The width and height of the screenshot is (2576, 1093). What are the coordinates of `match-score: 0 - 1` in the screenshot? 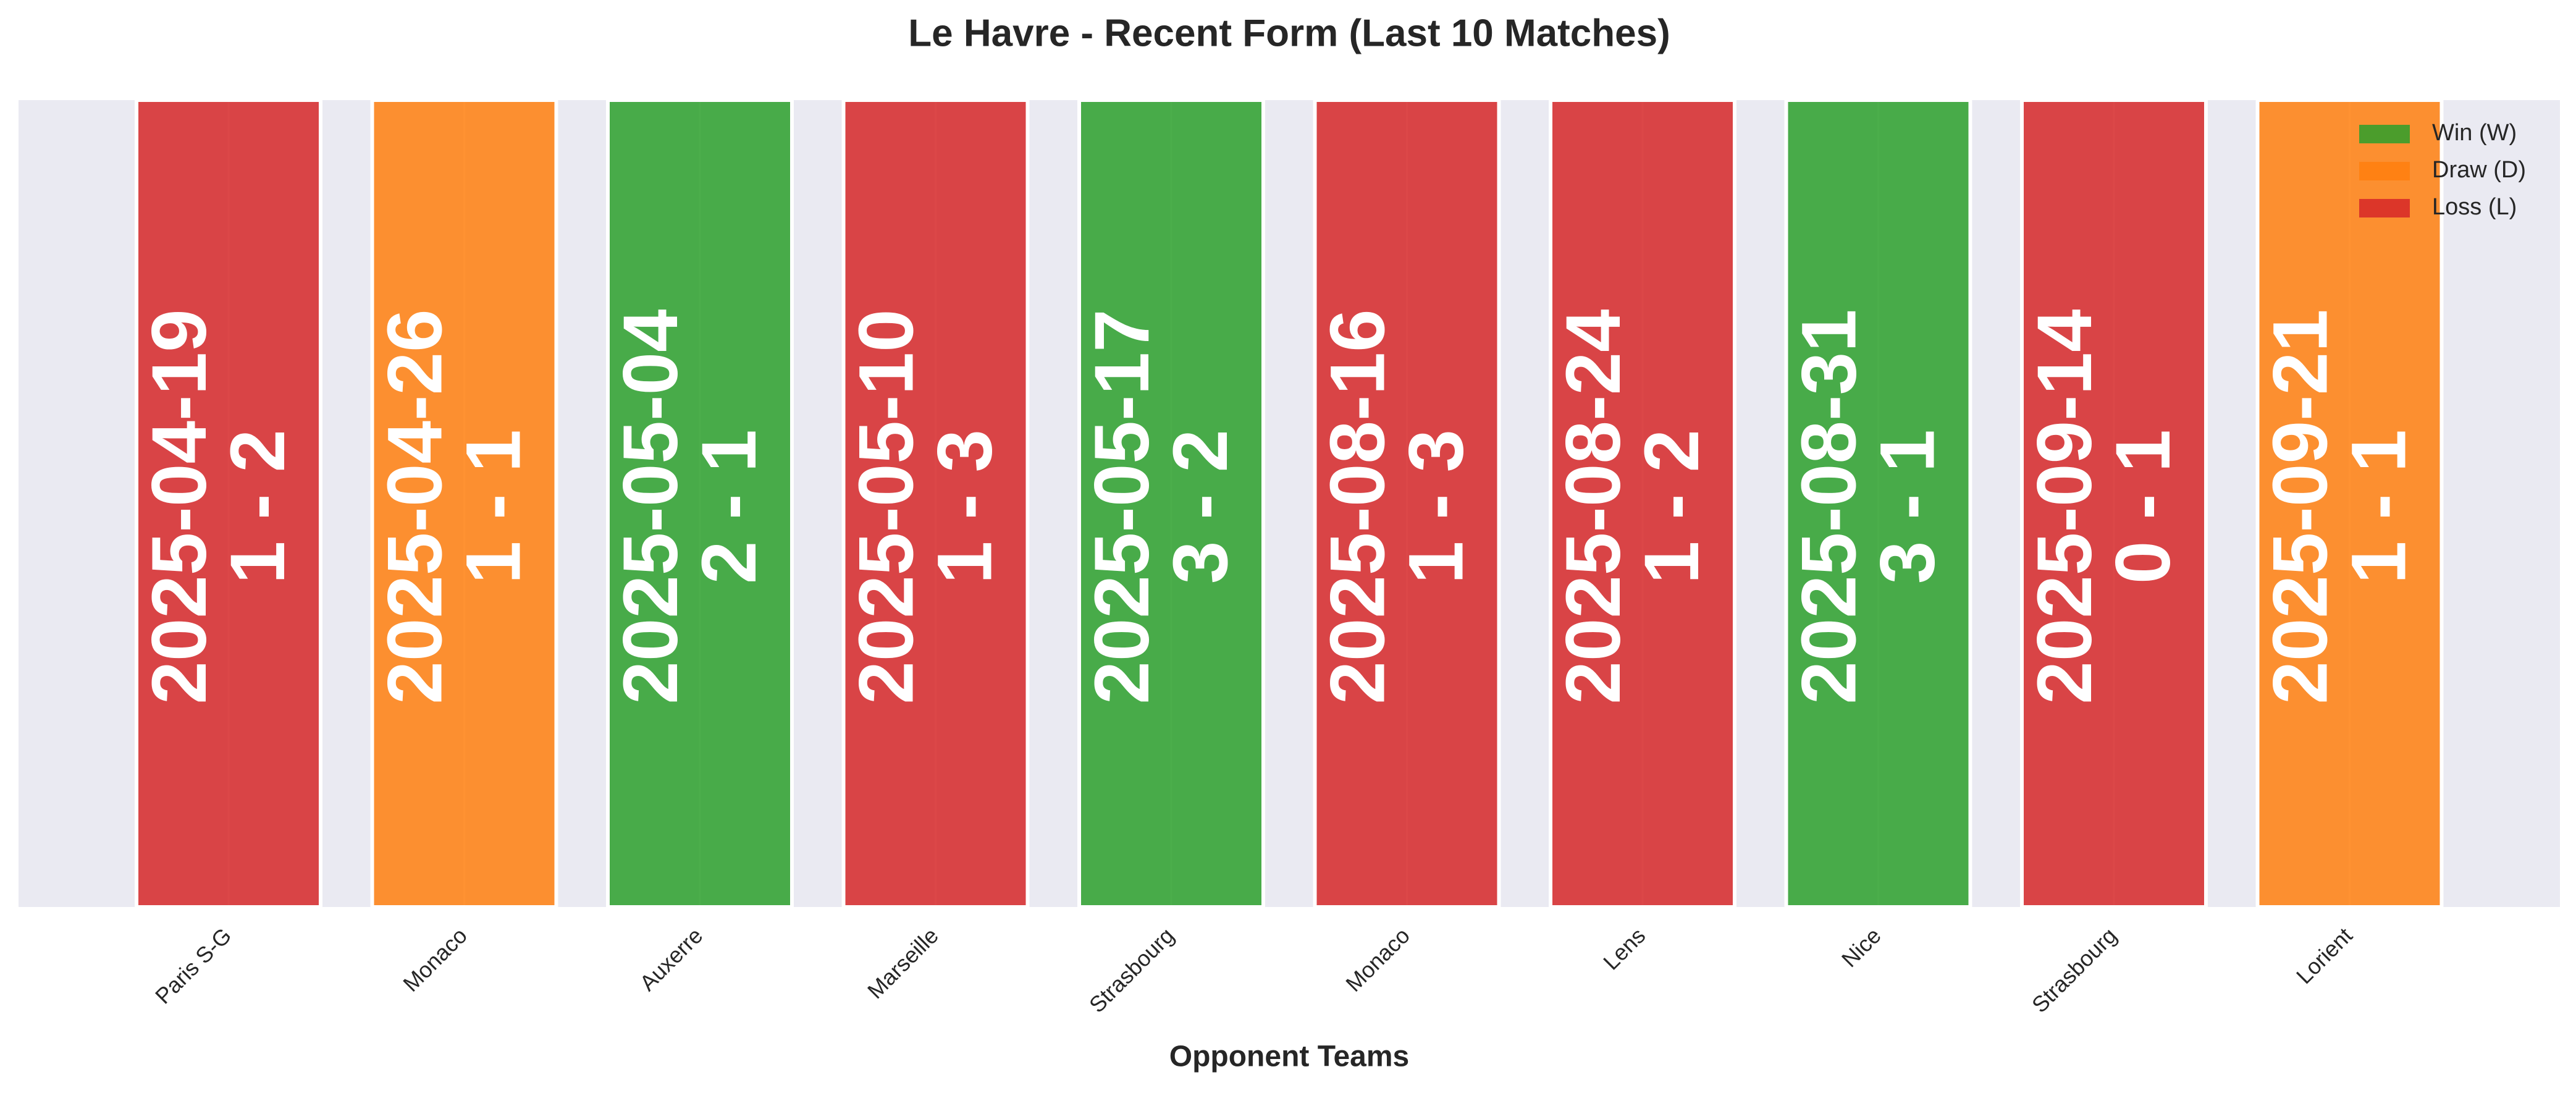 It's located at (2143, 507).